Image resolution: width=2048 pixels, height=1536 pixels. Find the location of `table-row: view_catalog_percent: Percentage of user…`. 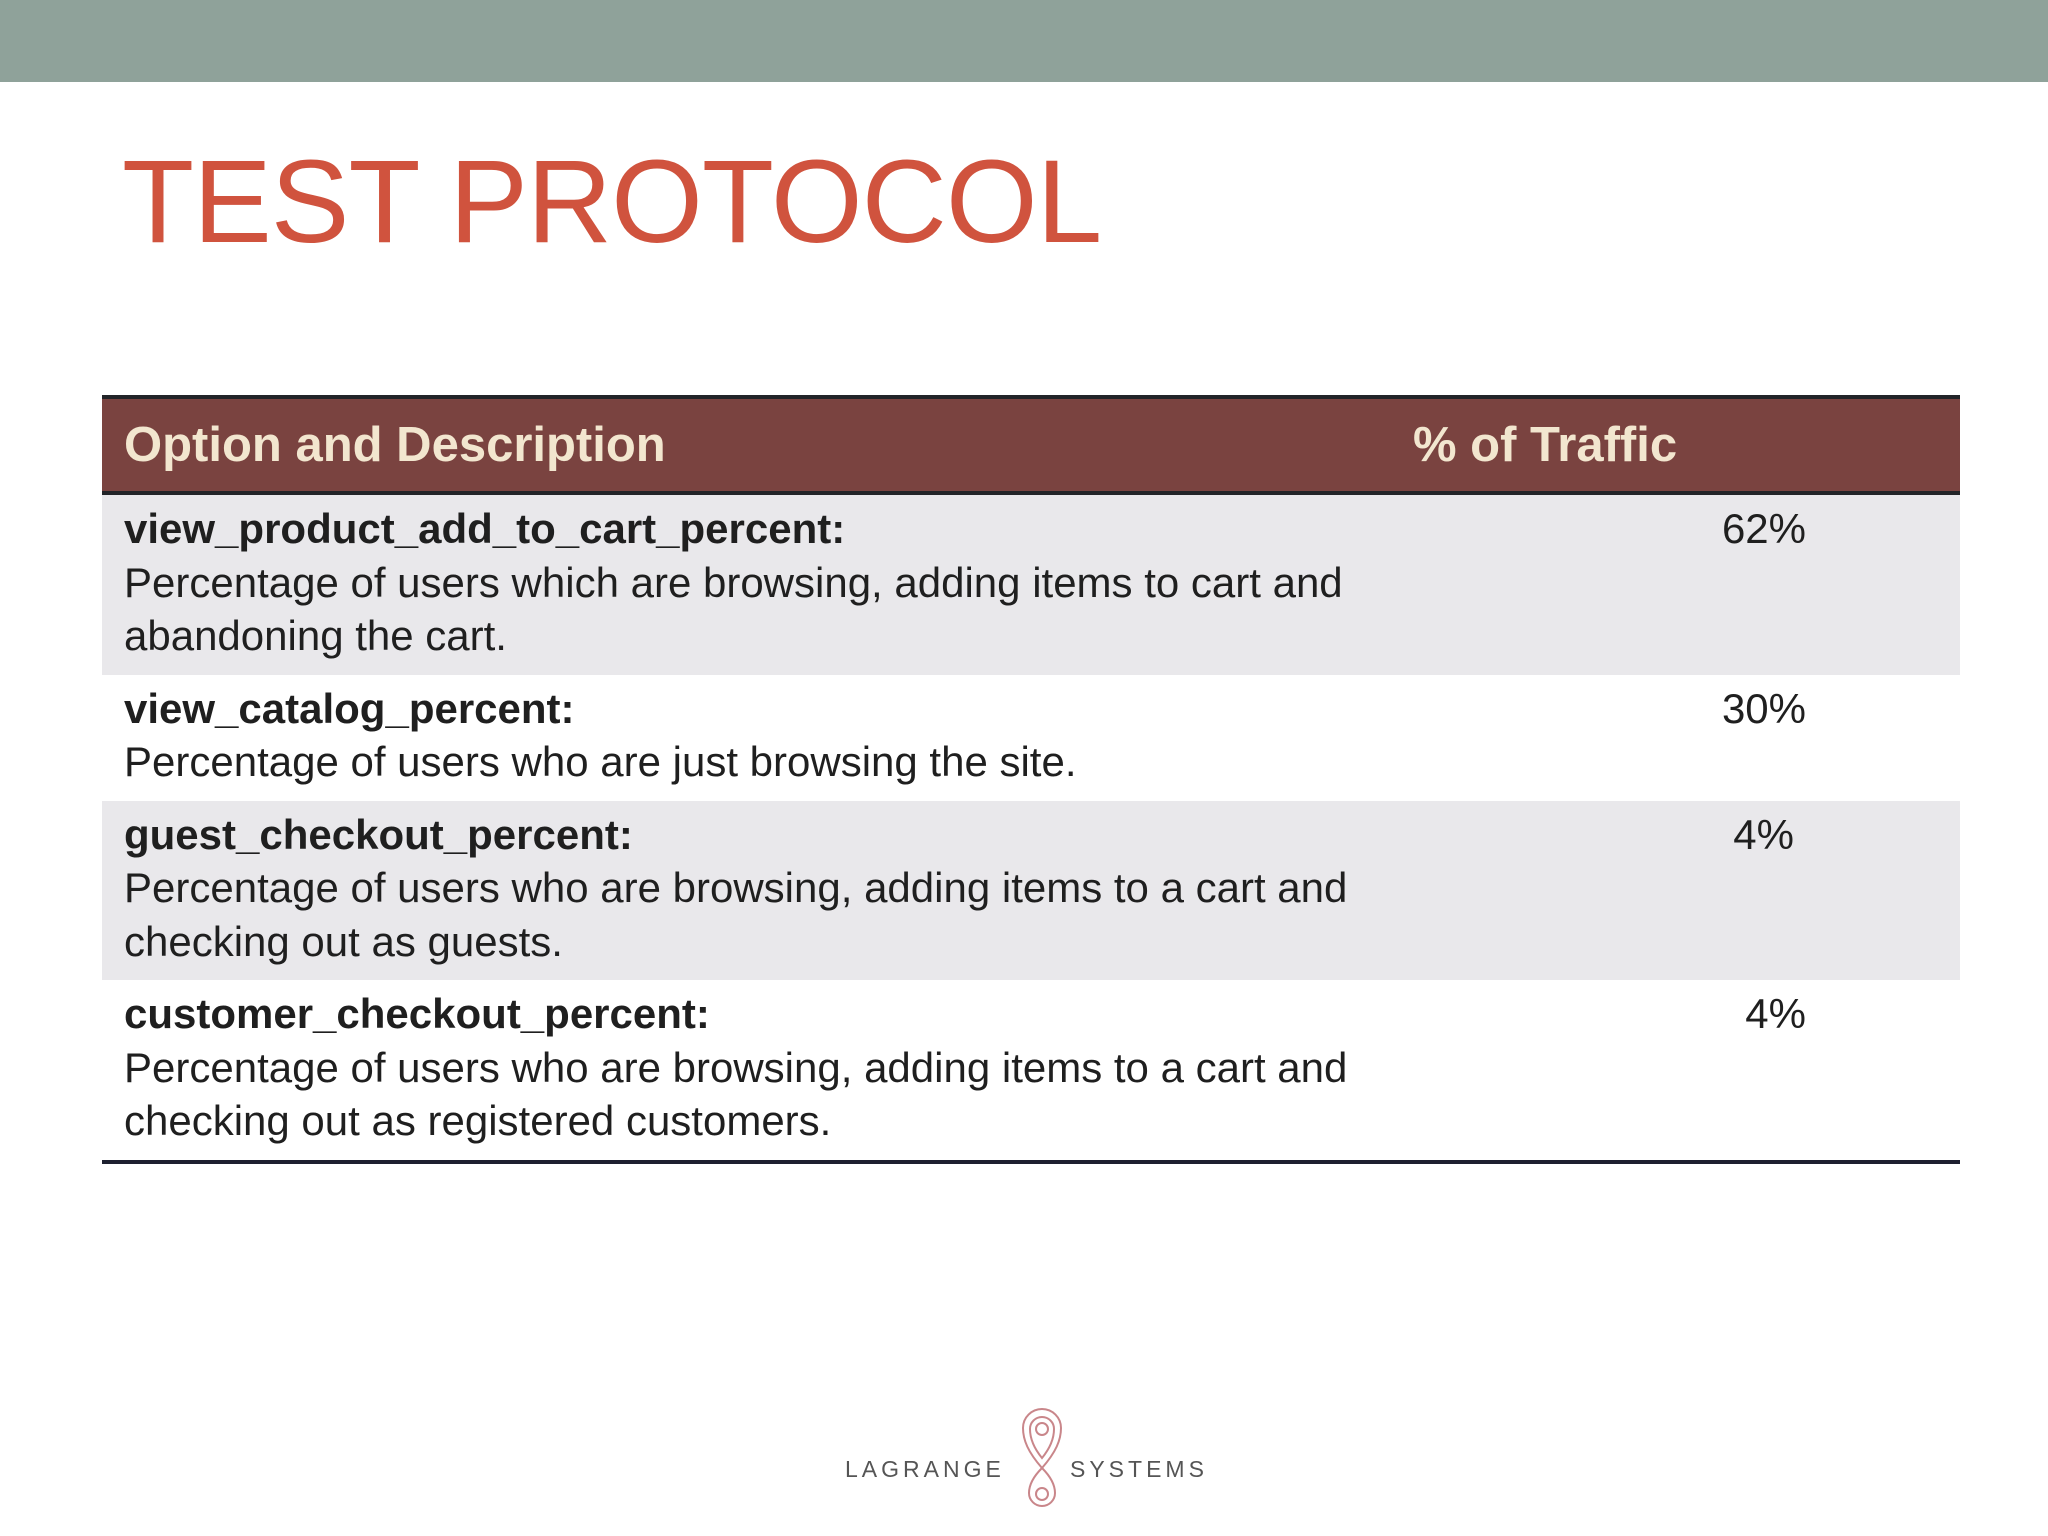

table-row: view_catalog_percent: Percentage of user… is located at coordinates (1031, 737).